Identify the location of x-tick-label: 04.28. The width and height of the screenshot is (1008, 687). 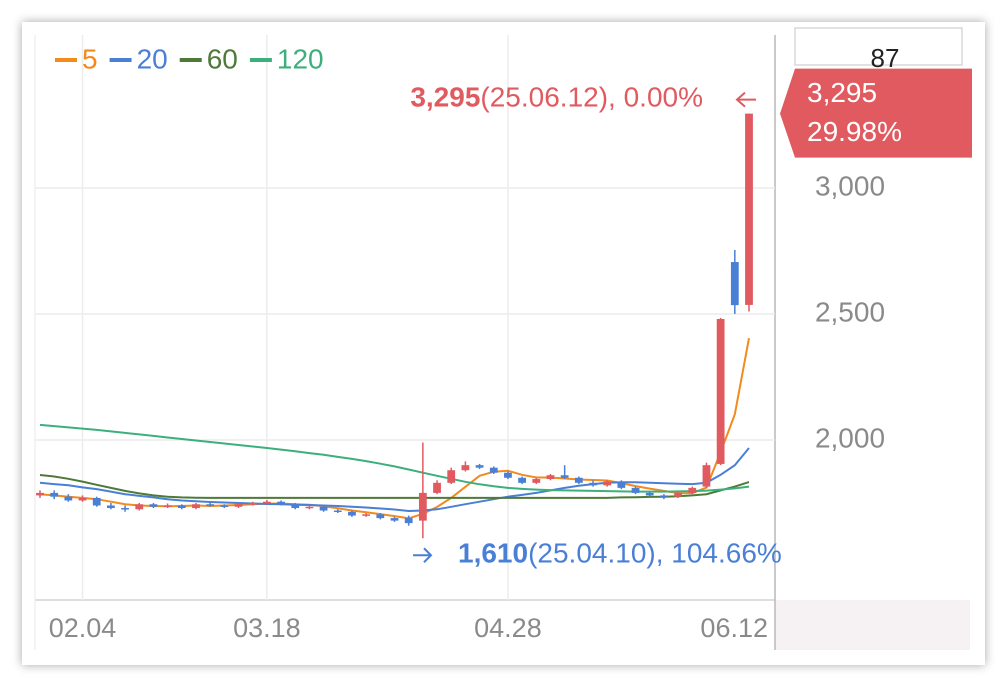
(508, 628).